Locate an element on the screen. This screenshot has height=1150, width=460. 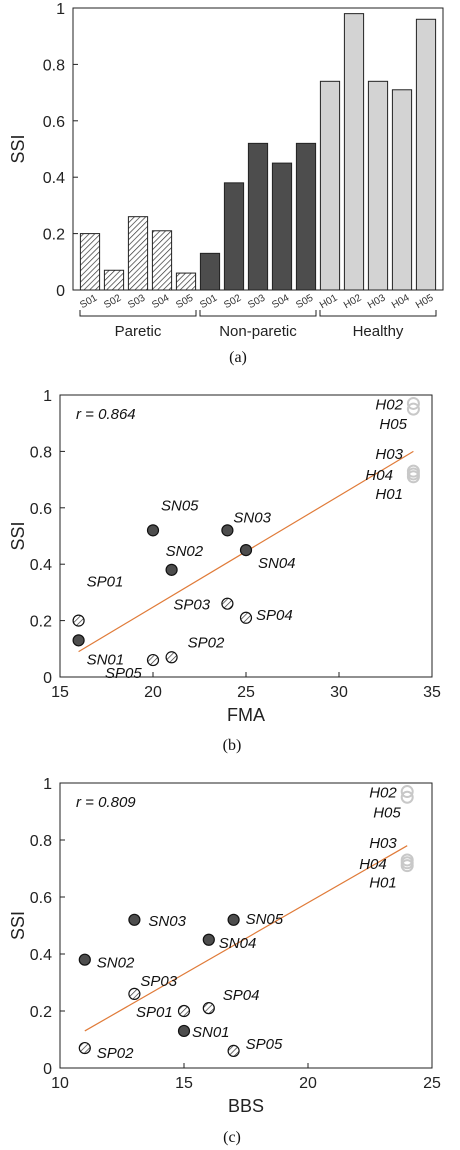
correlation-annotation: r = 0.864 is located at coordinates (106, 414).